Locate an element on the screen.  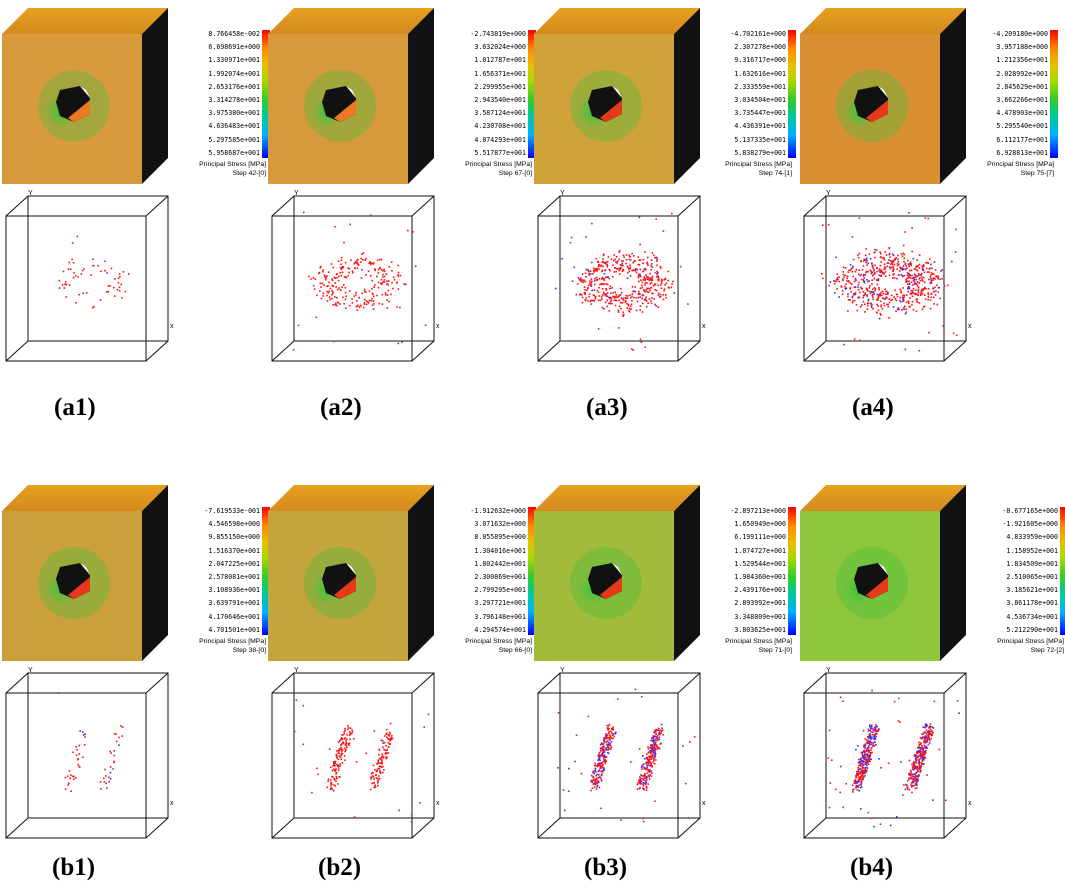
scale-tick-label: 1.650949e+000 is located at coordinates (760, 524).